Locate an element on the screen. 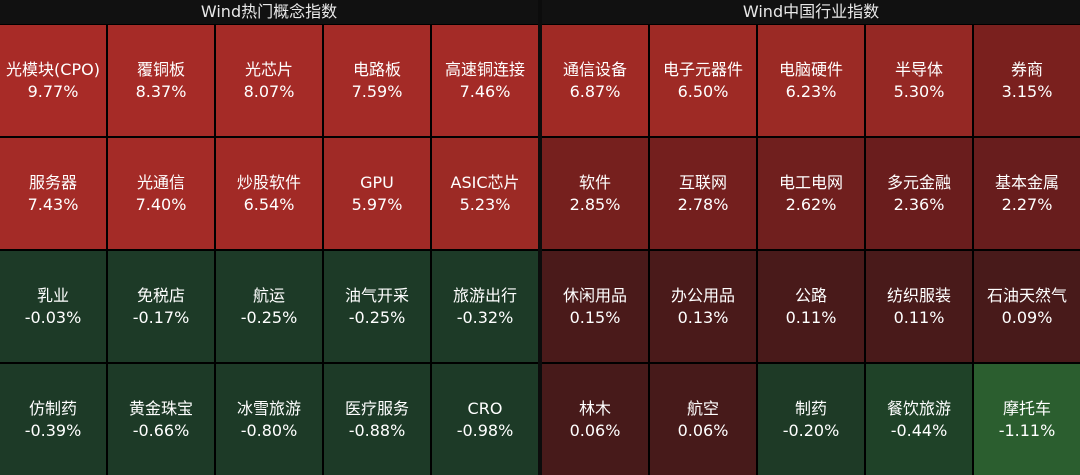  panel-title: Wind热门概念指数 is located at coordinates (269, 12).